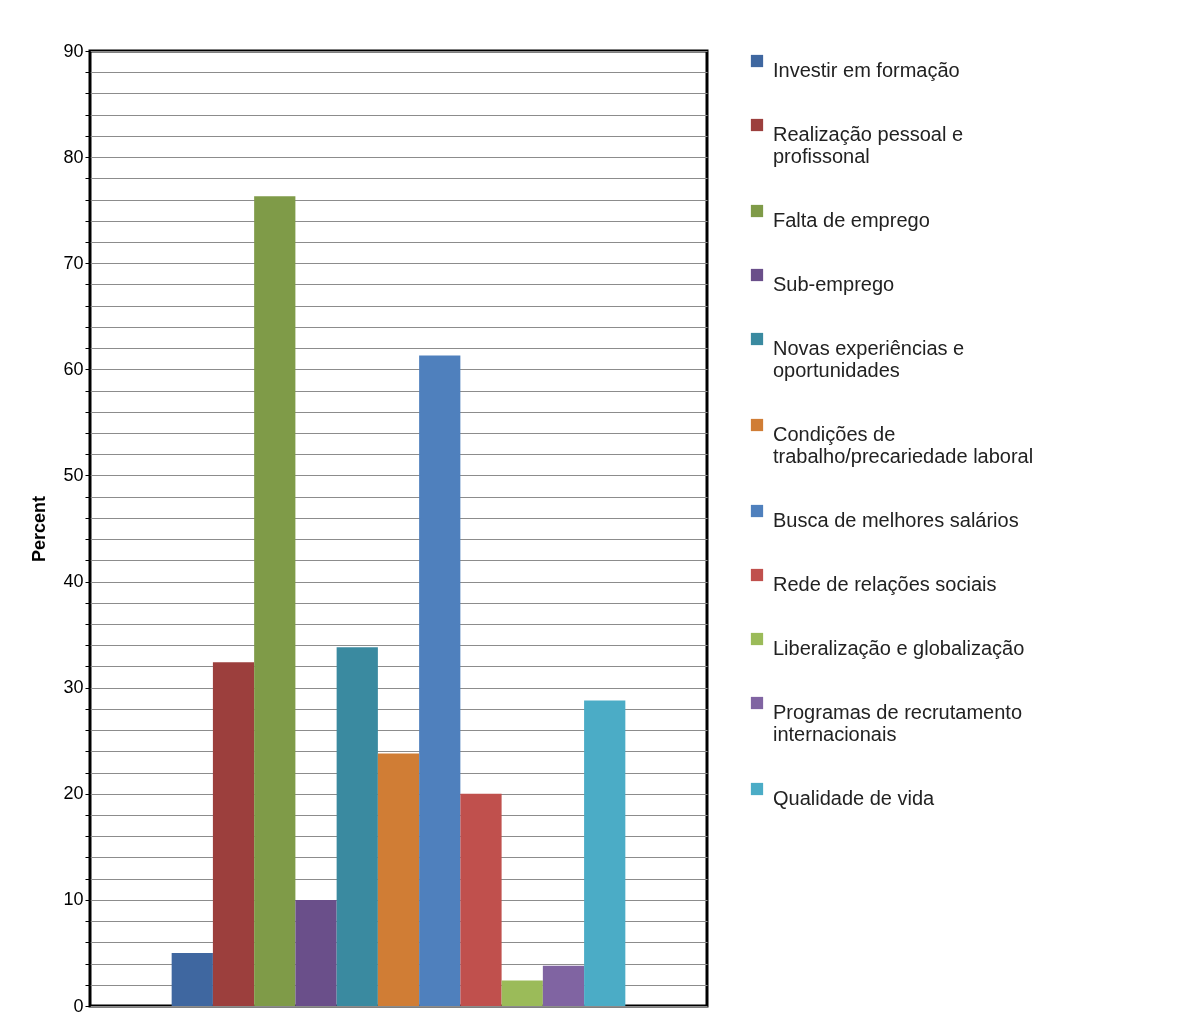 The height and width of the screenshot is (1019, 1179). I want to click on legend-label: Sub-emprego, so click(834, 284).